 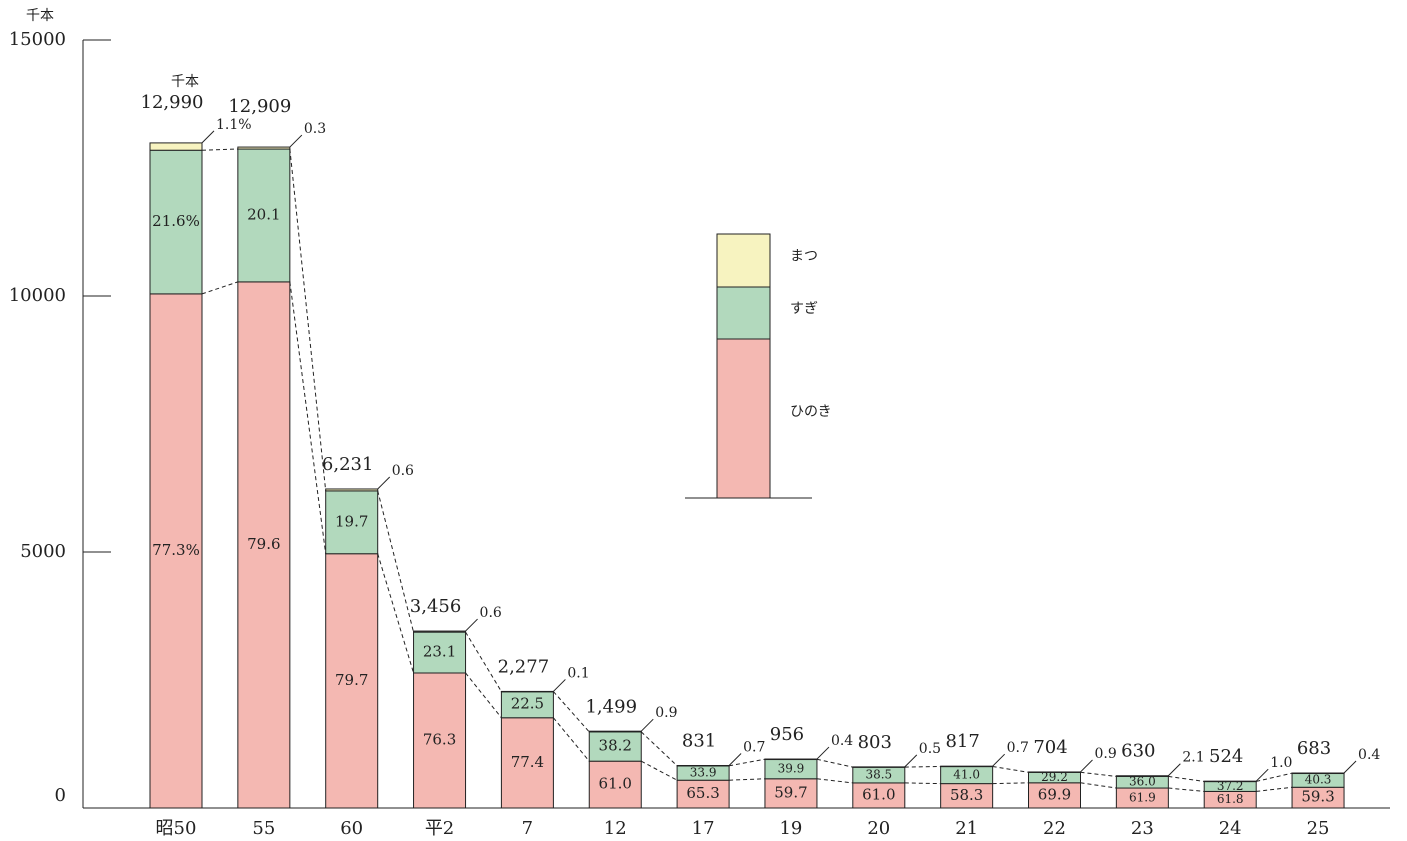 What do you see at coordinates (491, 613) in the screenshot?
I see `segment-label: 0.6` at bounding box center [491, 613].